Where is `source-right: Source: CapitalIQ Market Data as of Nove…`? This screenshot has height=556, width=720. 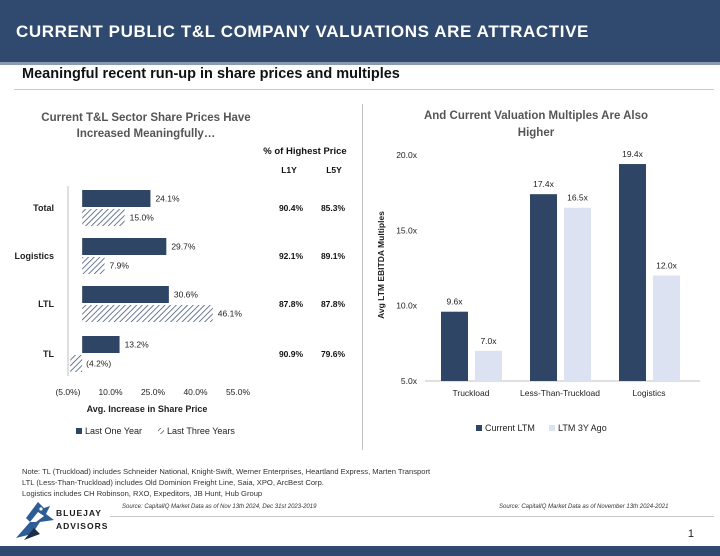
source-right: Source: CapitalIQ Market Data as of Nove… is located at coordinates (584, 507).